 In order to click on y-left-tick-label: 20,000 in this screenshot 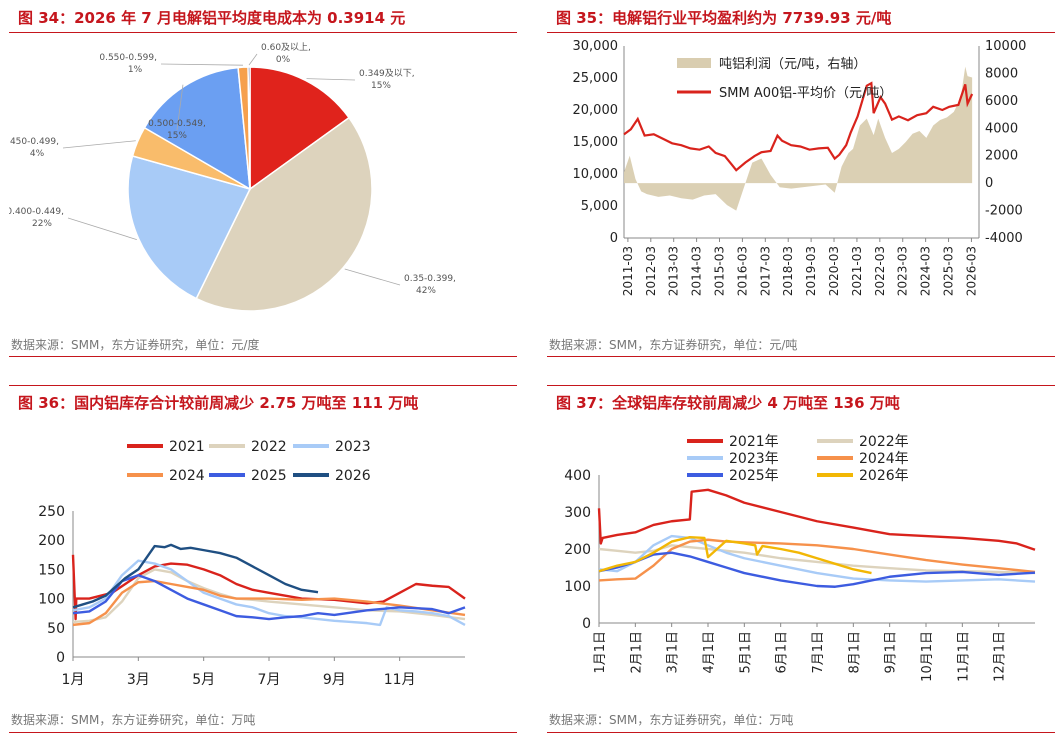, I will do `click(596, 110)`.